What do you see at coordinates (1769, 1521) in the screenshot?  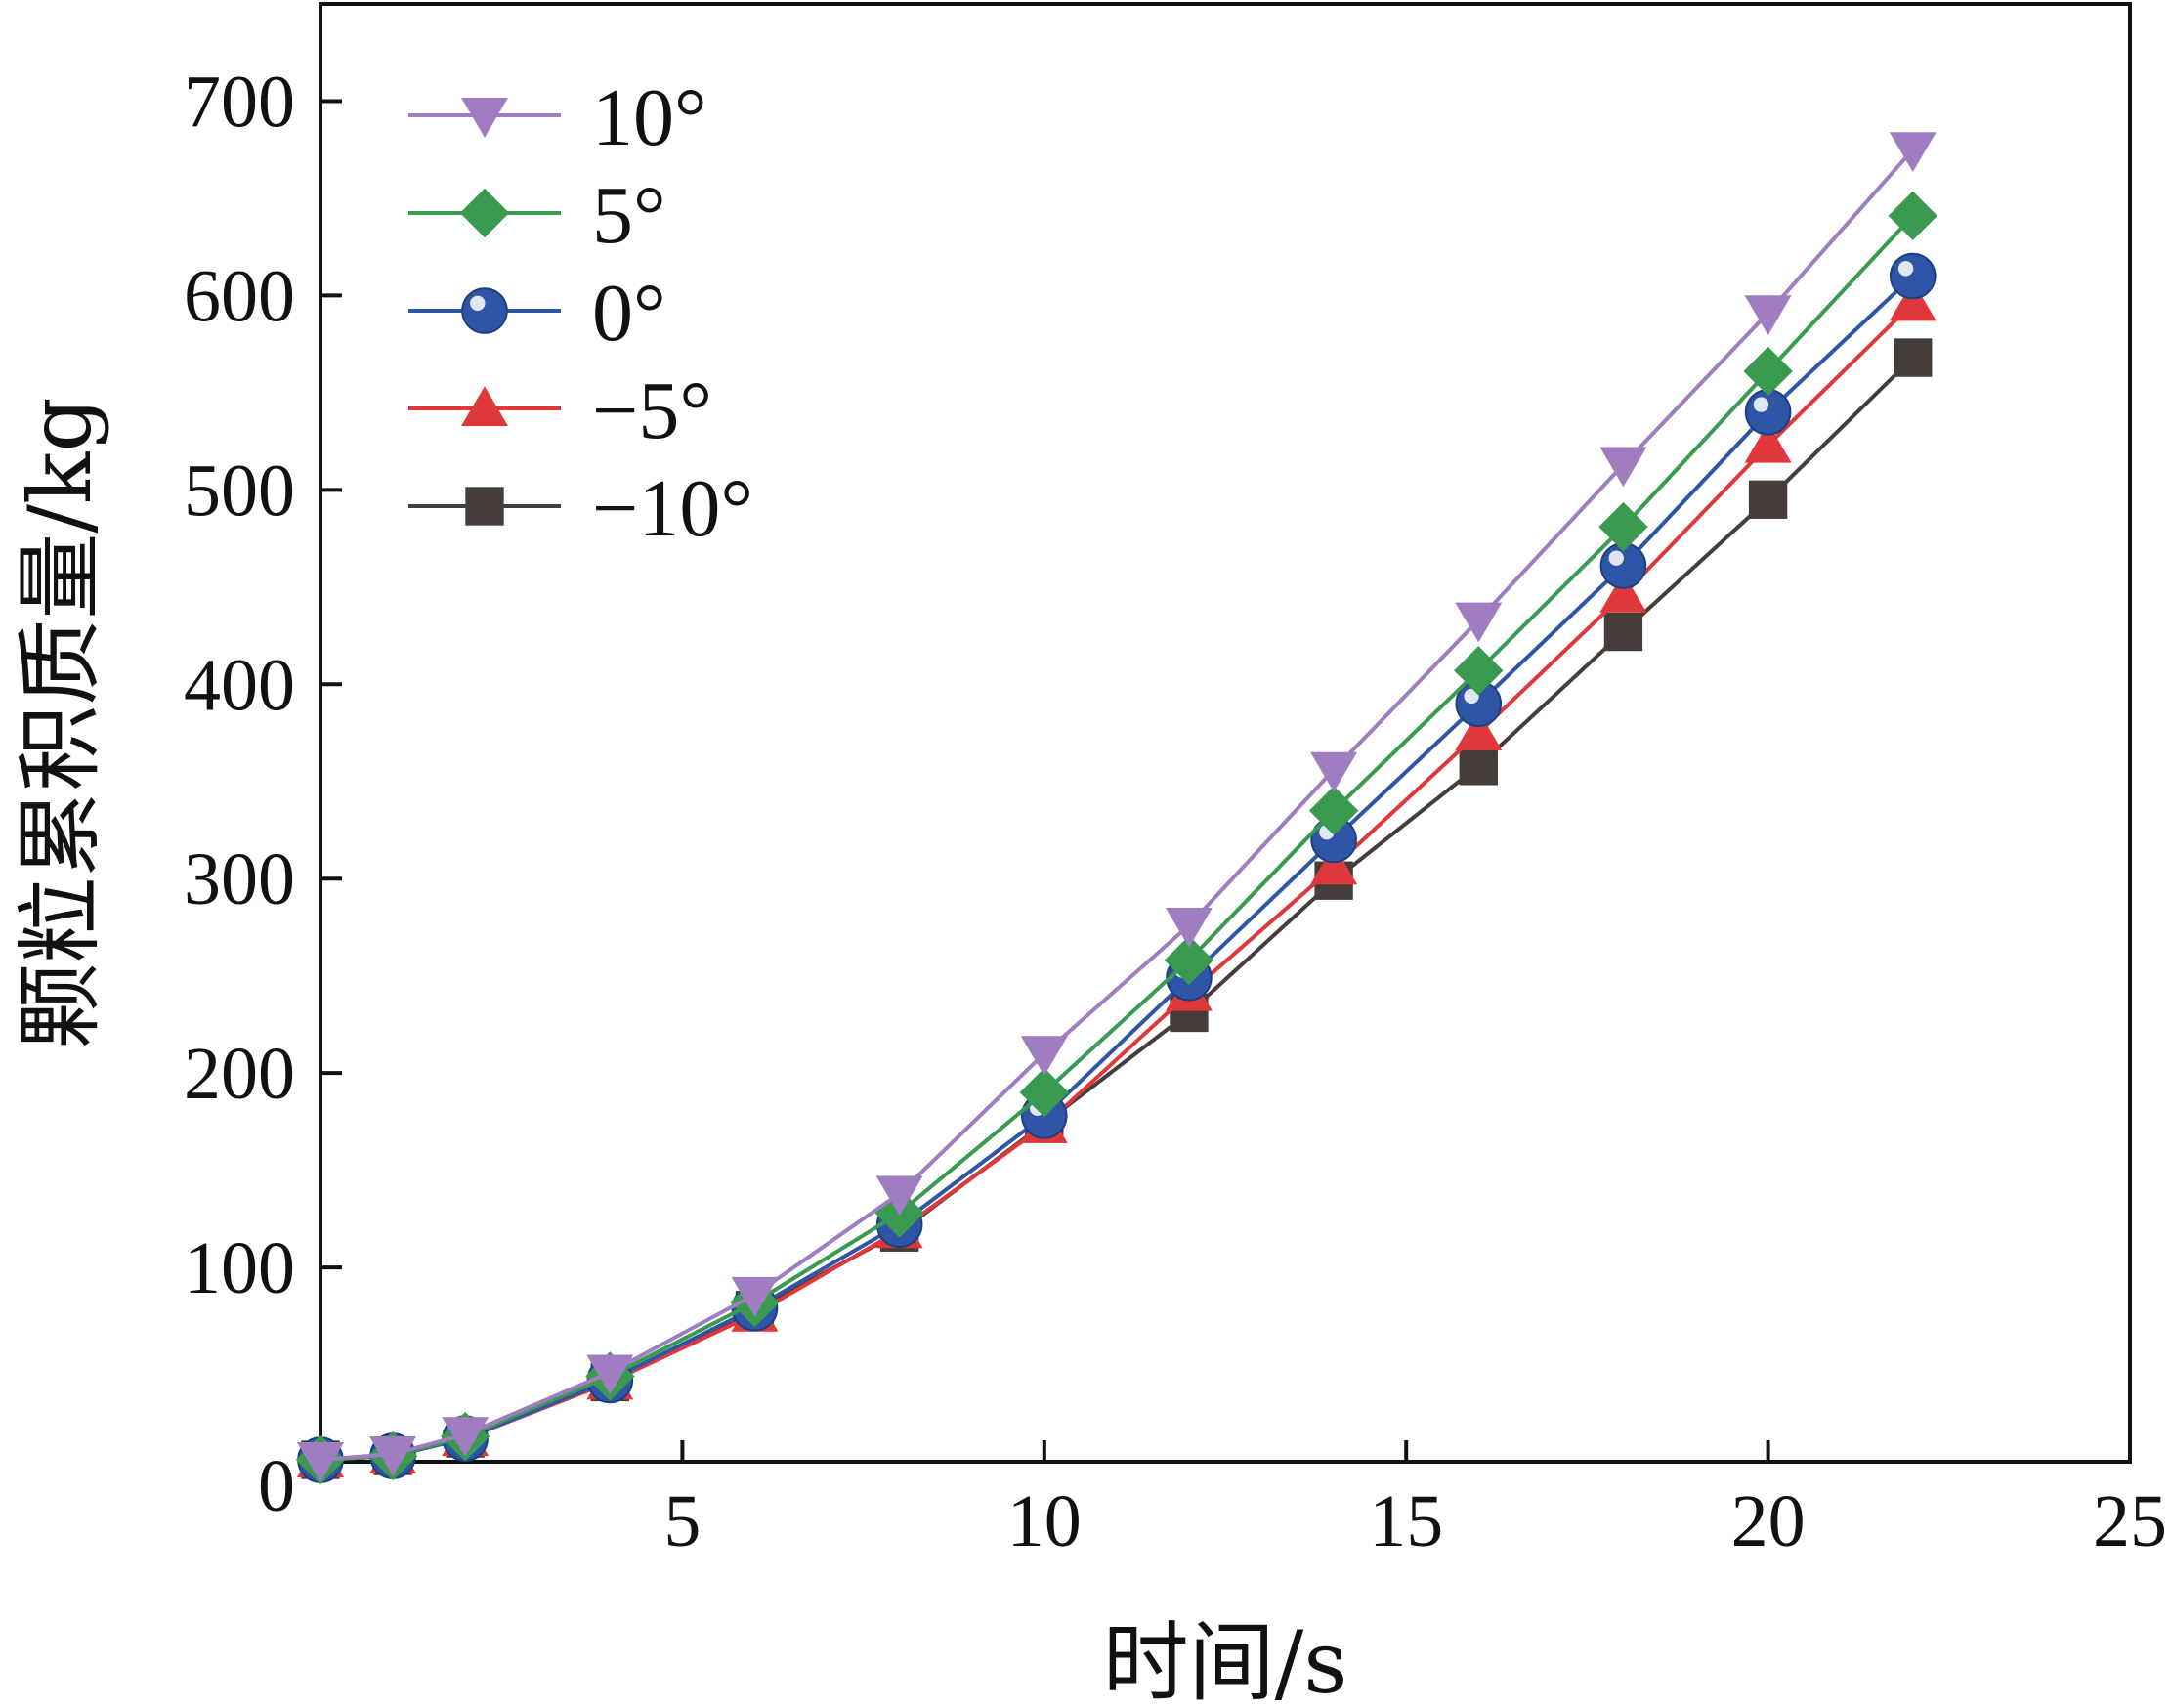 I see `x-tick-label: 20` at bounding box center [1769, 1521].